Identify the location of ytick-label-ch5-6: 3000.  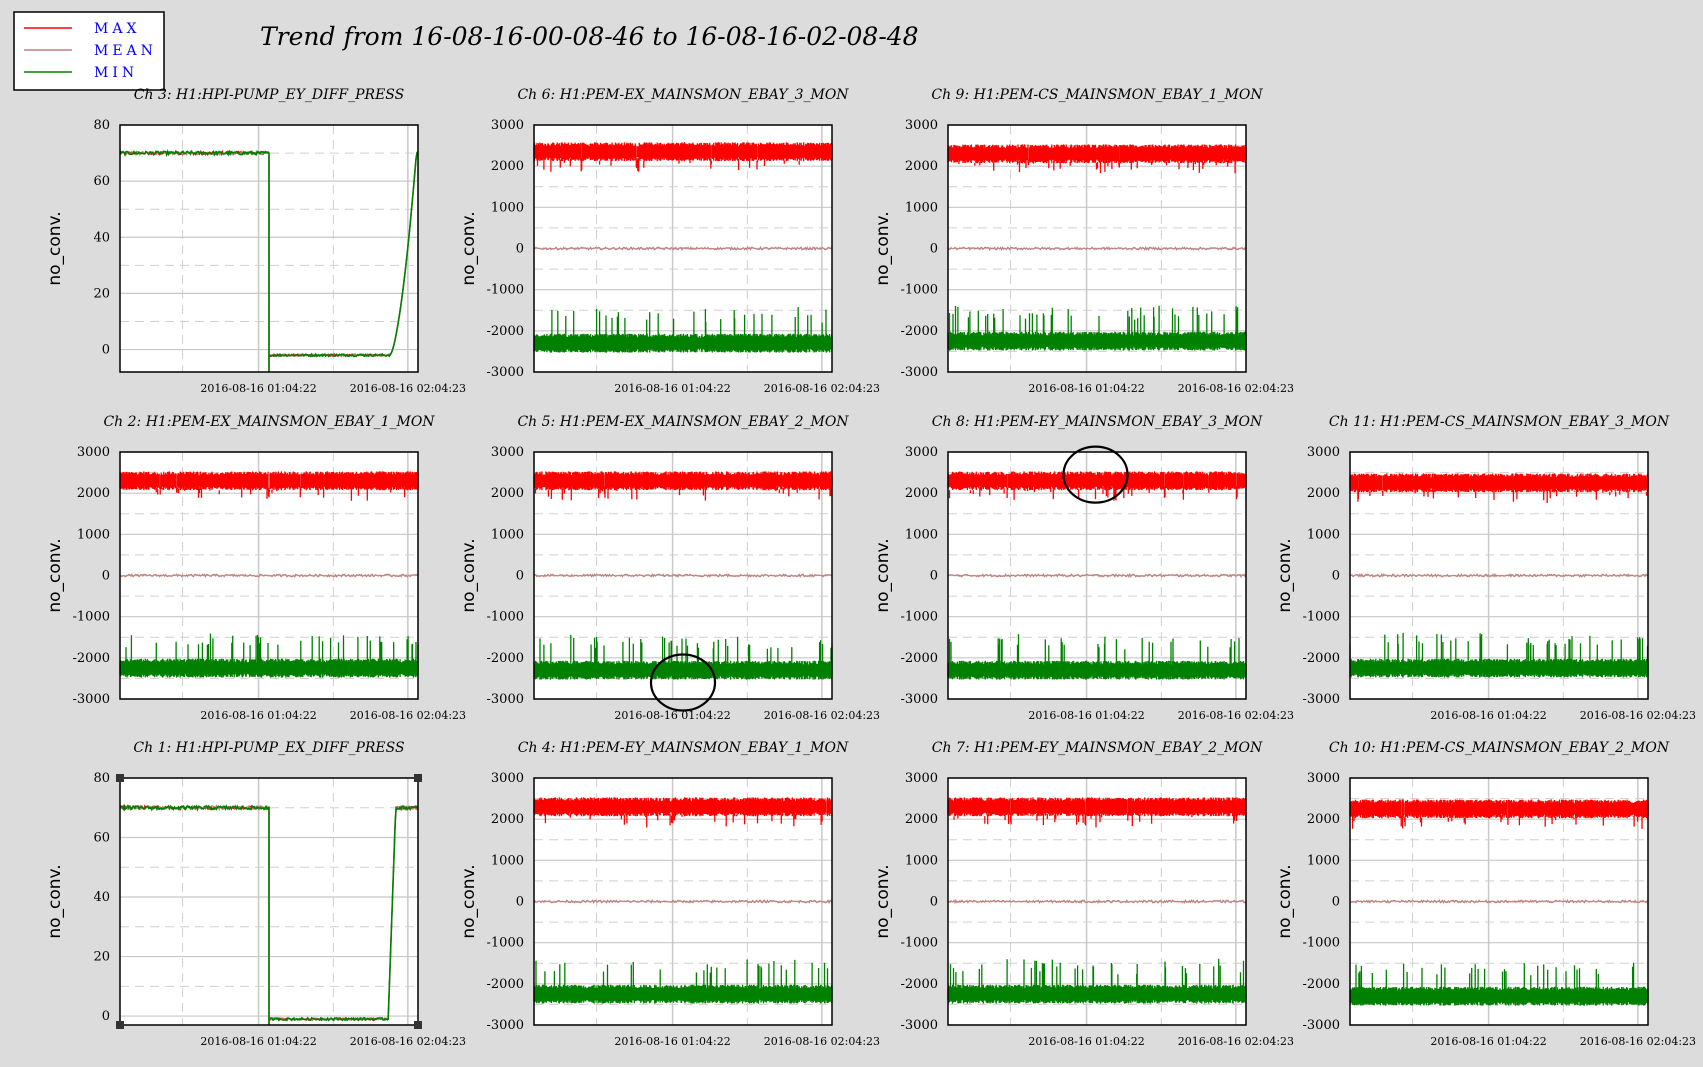
(507, 452).